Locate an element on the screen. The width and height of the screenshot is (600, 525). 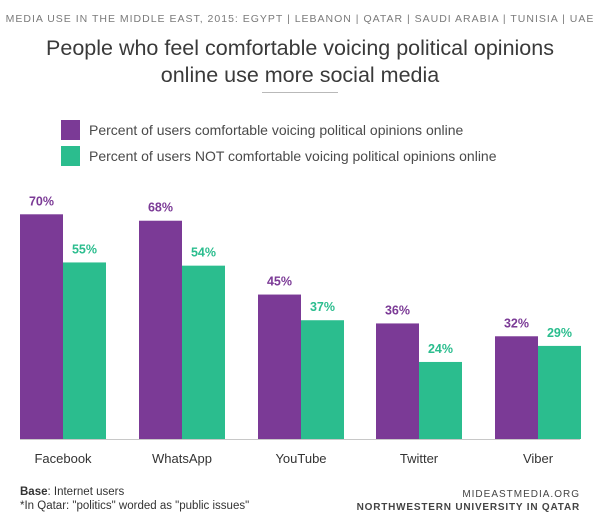
category-label-whatsapp: WhatsApp is located at coordinates (182, 458).